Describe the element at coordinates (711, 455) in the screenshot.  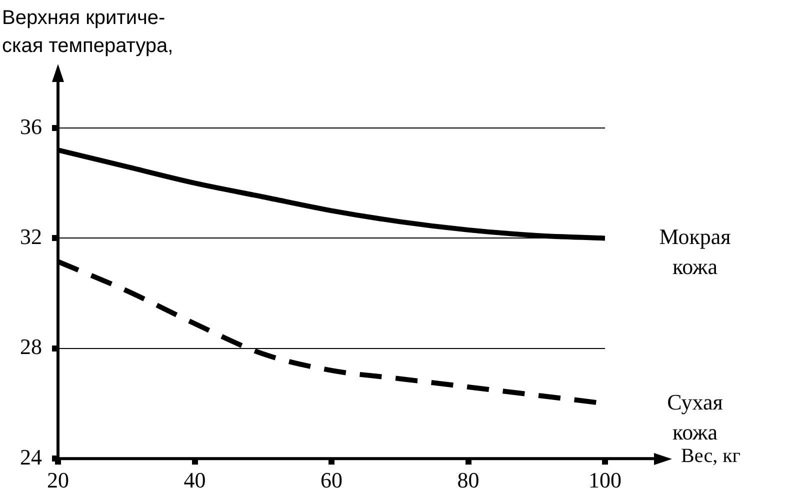
I see `x-axis-title: Вес, кг` at that location.